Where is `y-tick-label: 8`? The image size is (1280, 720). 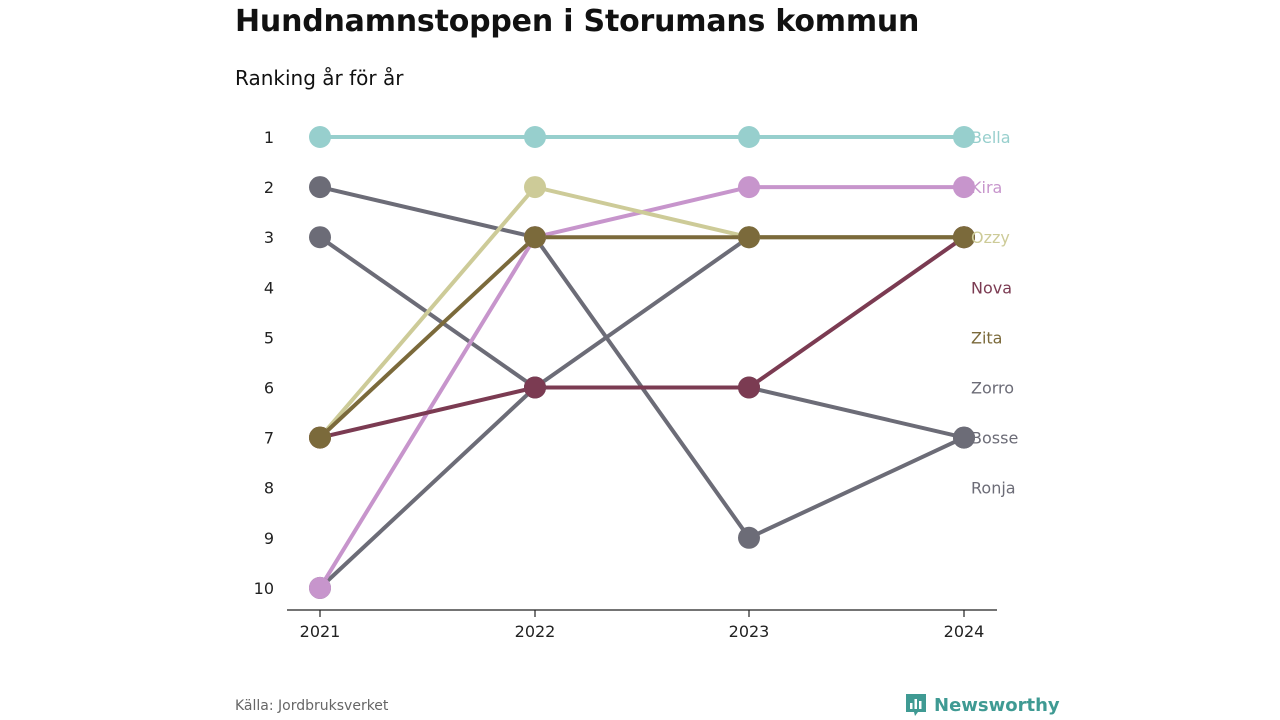
y-tick-label: 8 is located at coordinates (269, 488).